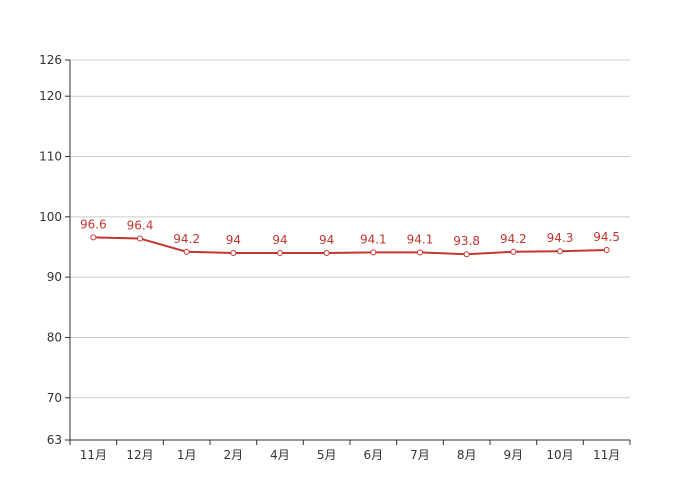 The image size is (700, 504). What do you see at coordinates (606, 237) in the screenshot?
I see `data-label: 94.5` at bounding box center [606, 237].